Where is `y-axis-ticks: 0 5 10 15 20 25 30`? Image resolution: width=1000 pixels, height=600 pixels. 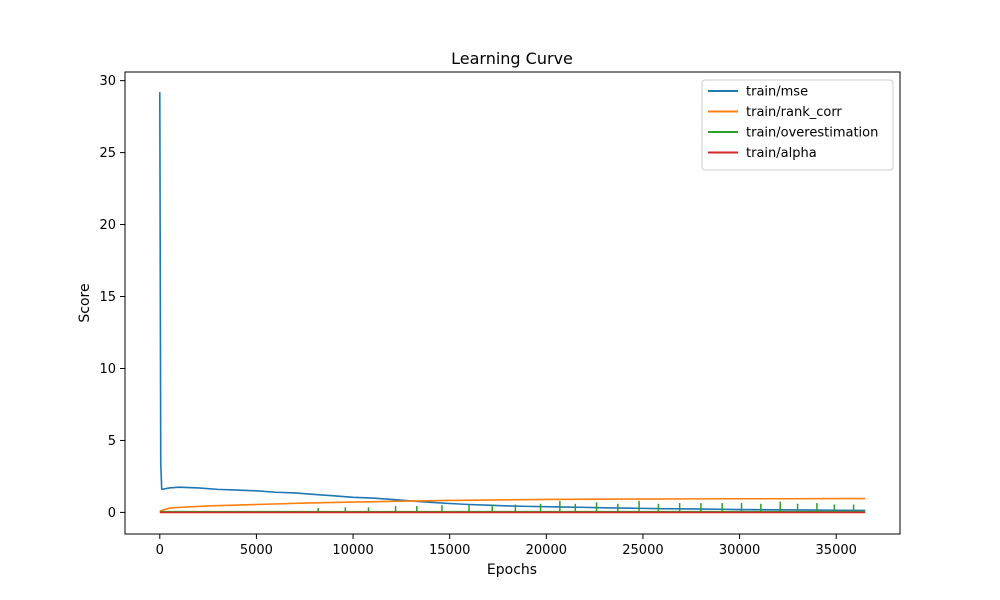
y-axis-ticks: 0 5 10 15 20 25 30 is located at coordinates (112, 297).